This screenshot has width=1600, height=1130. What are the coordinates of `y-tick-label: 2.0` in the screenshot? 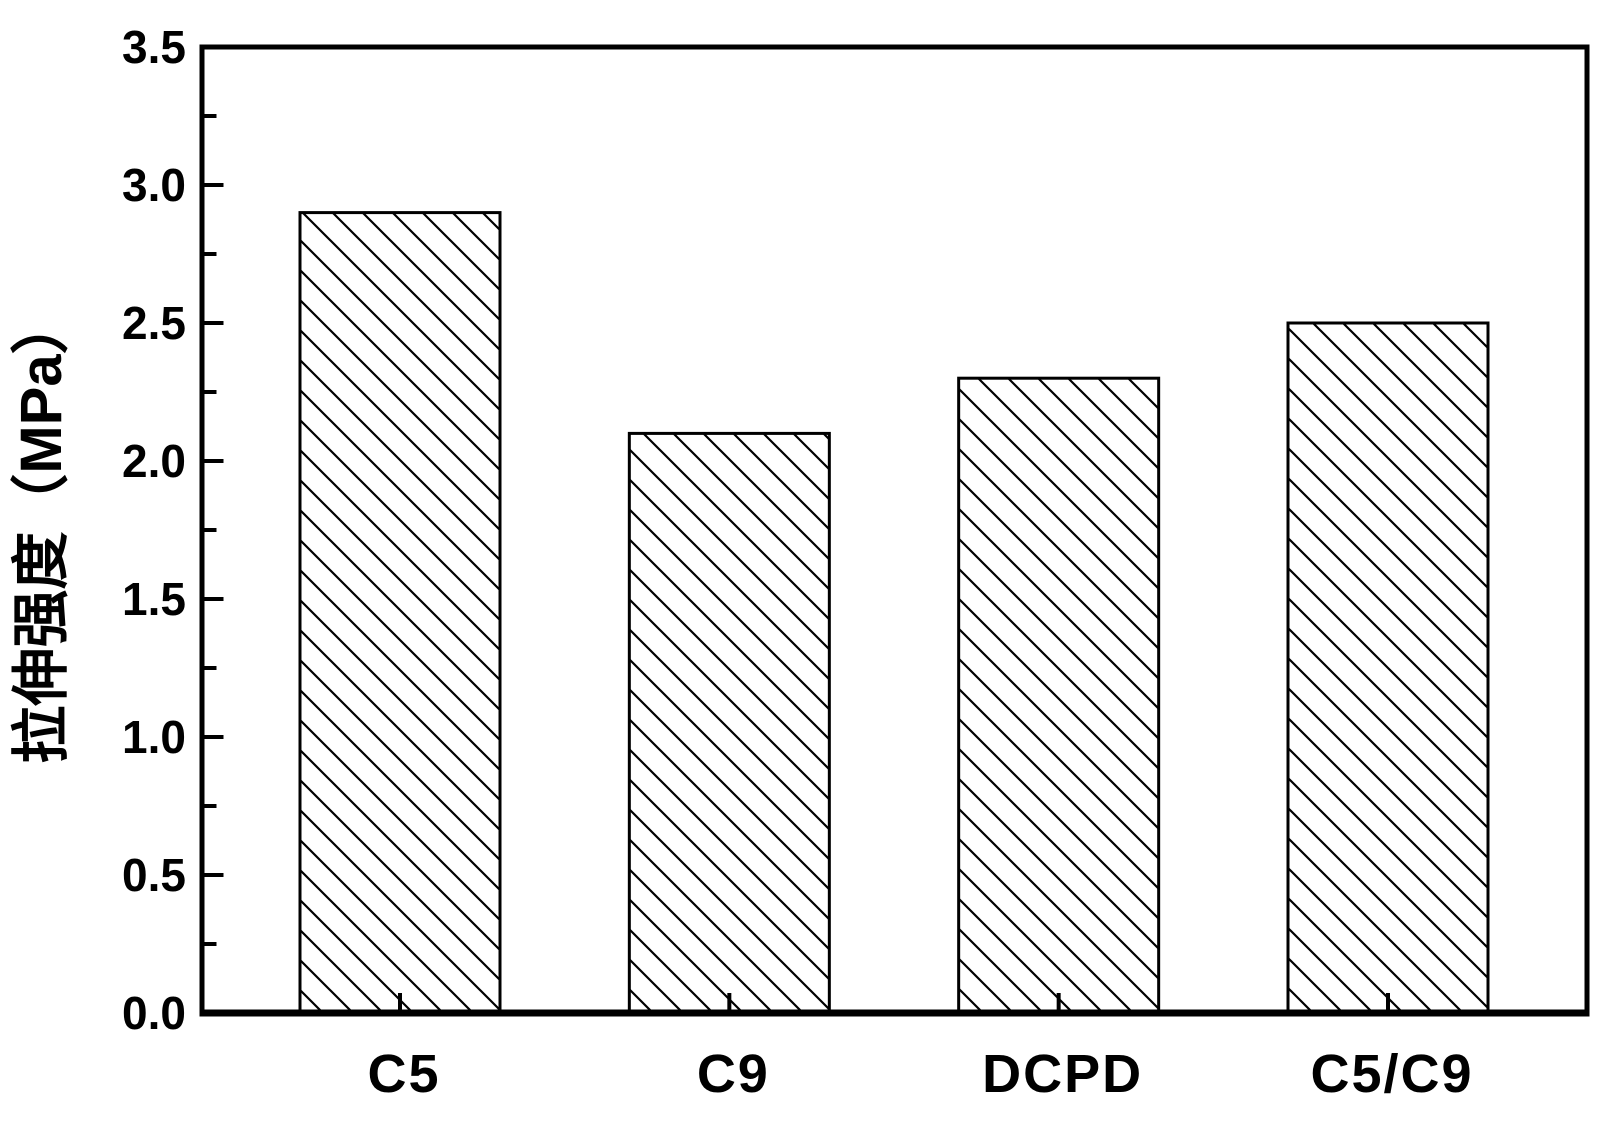 It's located at (154, 461).